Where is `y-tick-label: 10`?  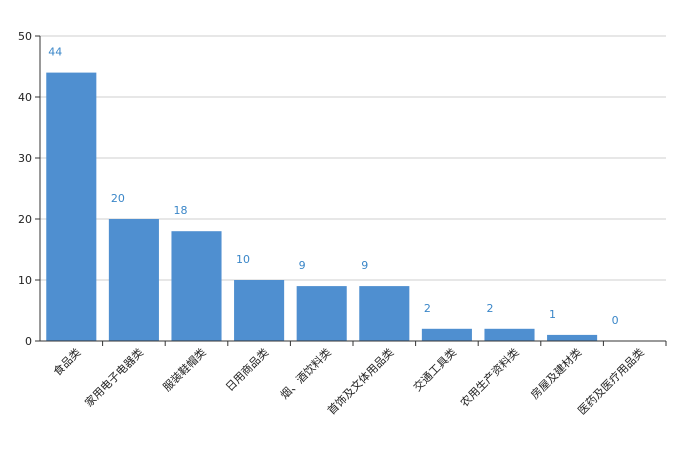 y-tick-label: 10 is located at coordinates (25, 280).